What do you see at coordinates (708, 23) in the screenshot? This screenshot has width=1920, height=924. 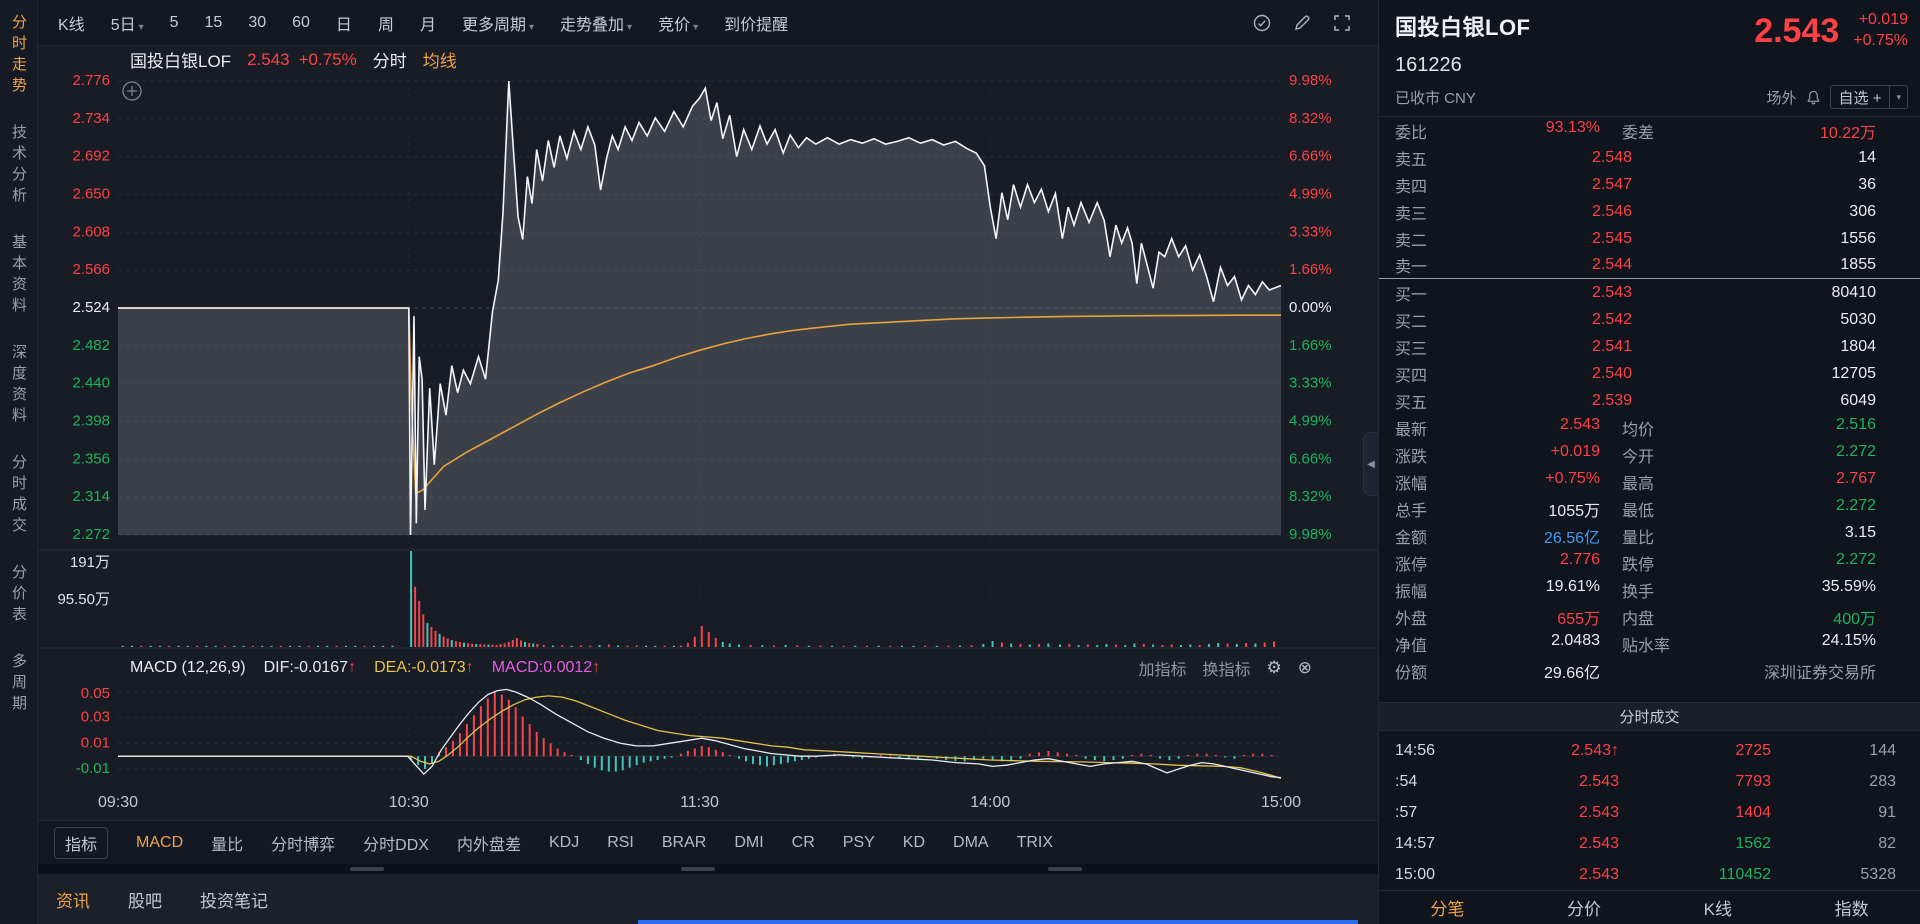 I see `top-toolbar: K线 5日 ▾ 5 15 30 60 日 周 月 更多周期 ▾ 走势叠加 ▾ 竞价 ▾ 到价提醒` at bounding box center [708, 23].